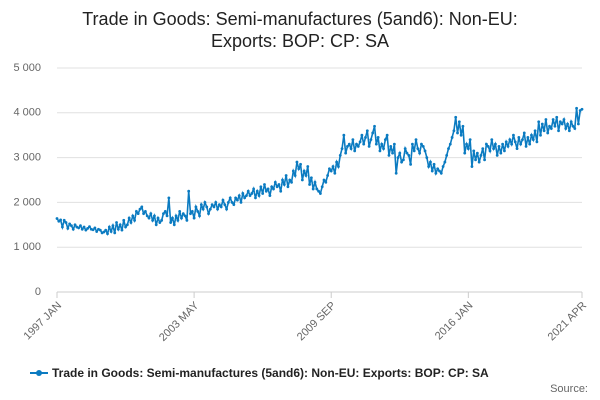 Image resolution: width=600 pixels, height=400 pixels. What do you see at coordinates (27, 158) in the screenshot?
I see `y-tick-label: 3 000` at bounding box center [27, 158].